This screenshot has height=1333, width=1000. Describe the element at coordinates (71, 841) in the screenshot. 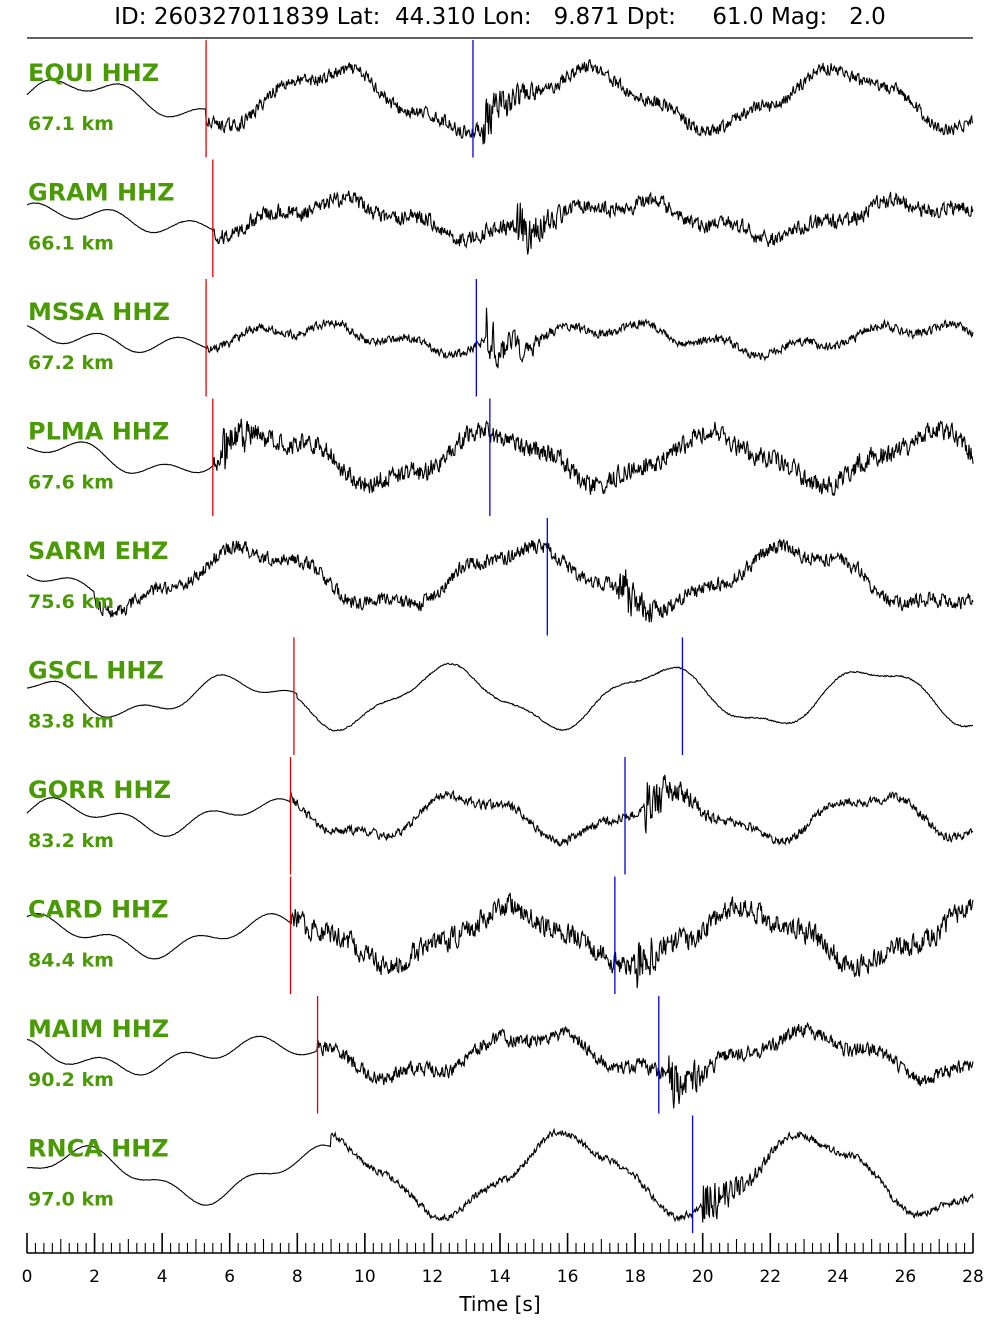

I see `distance-label: 83.2 km` at that location.